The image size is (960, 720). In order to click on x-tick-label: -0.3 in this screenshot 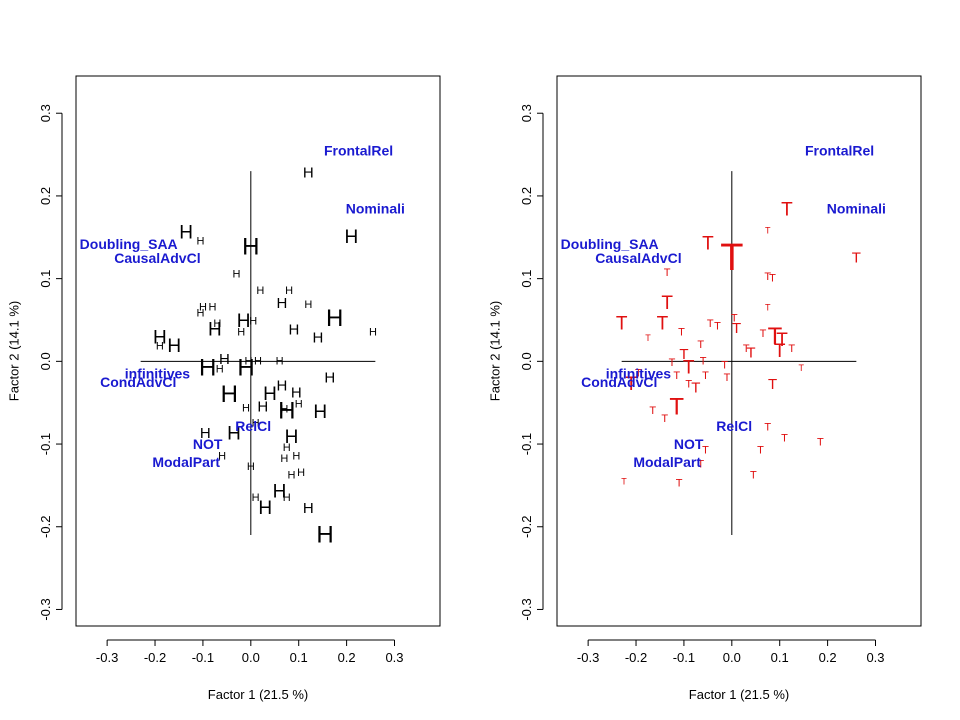, I will do `click(107, 657)`.